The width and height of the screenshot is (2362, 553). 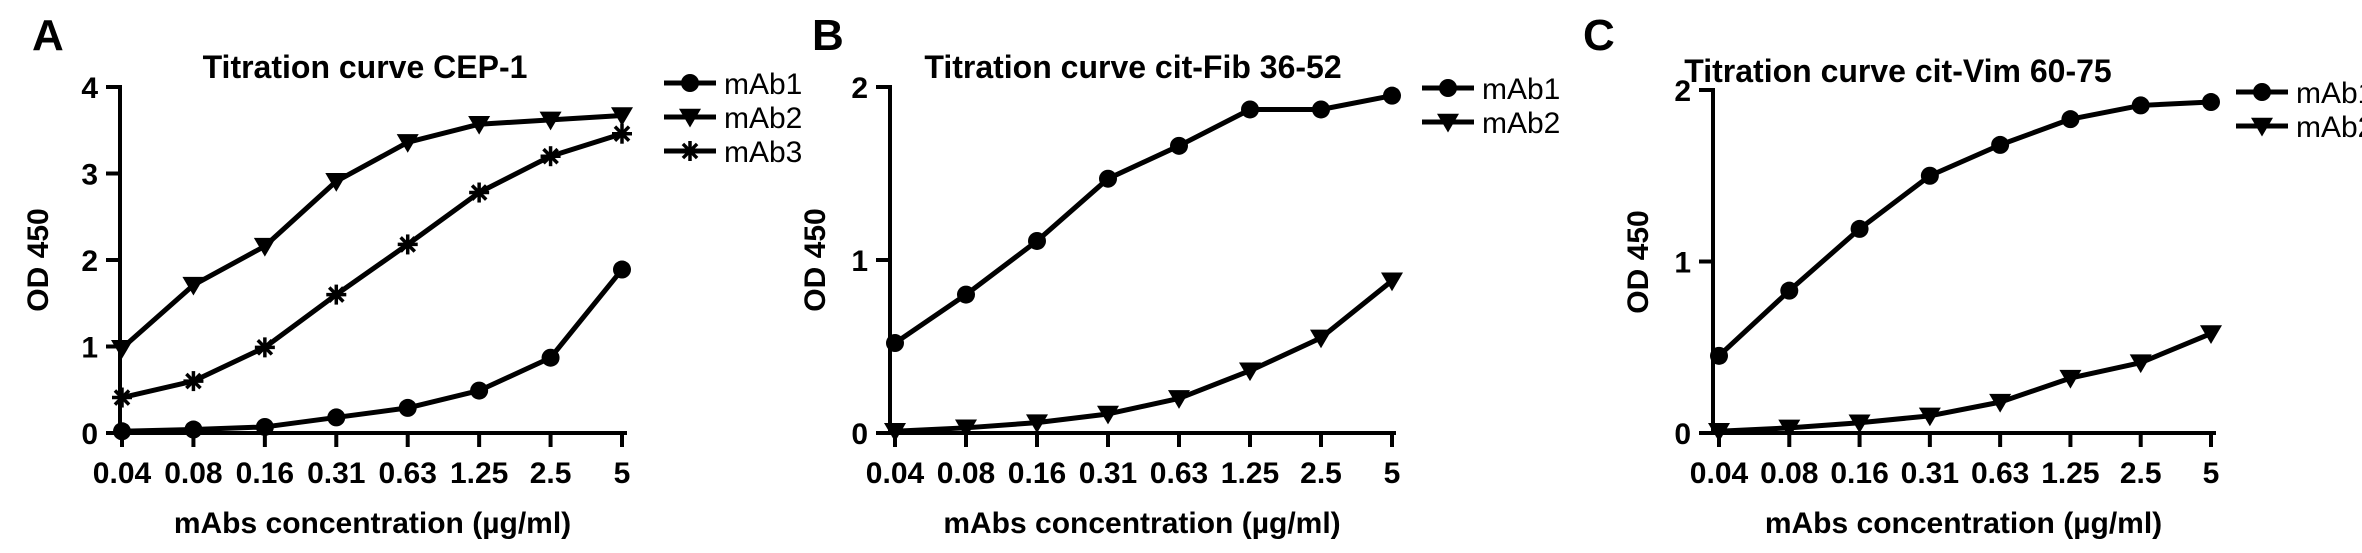 What do you see at coordinates (48, 35) in the screenshot?
I see `panel-letter: A` at bounding box center [48, 35].